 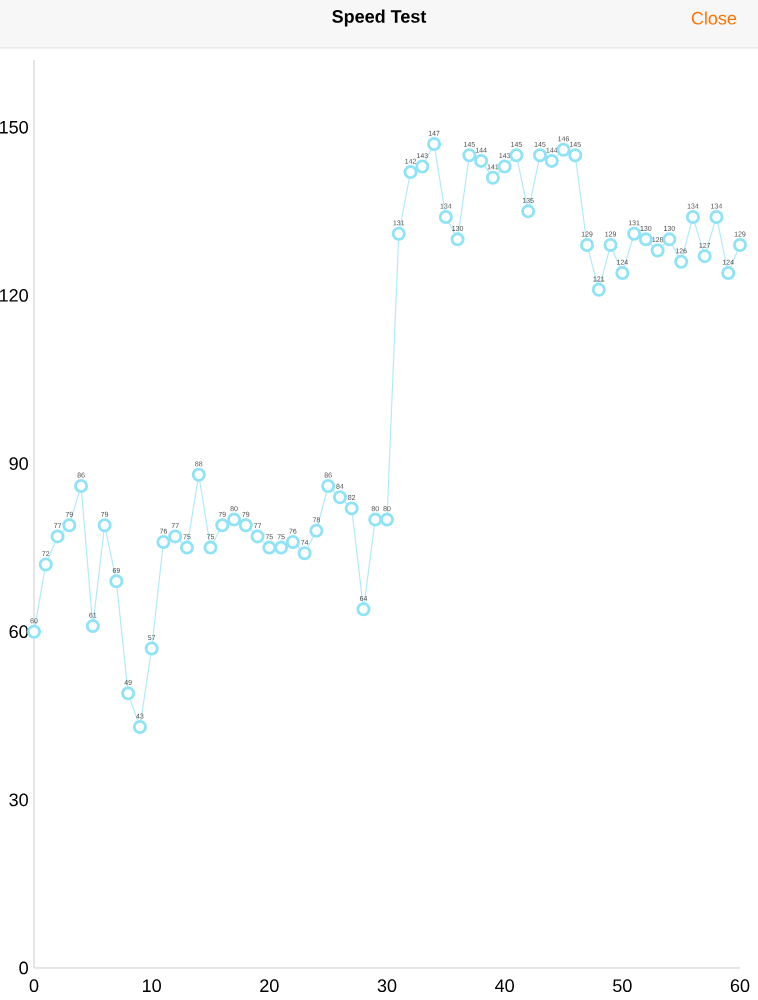 What do you see at coordinates (622, 986) in the screenshot?
I see `x-tick-label: 50` at bounding box center [622, 986].